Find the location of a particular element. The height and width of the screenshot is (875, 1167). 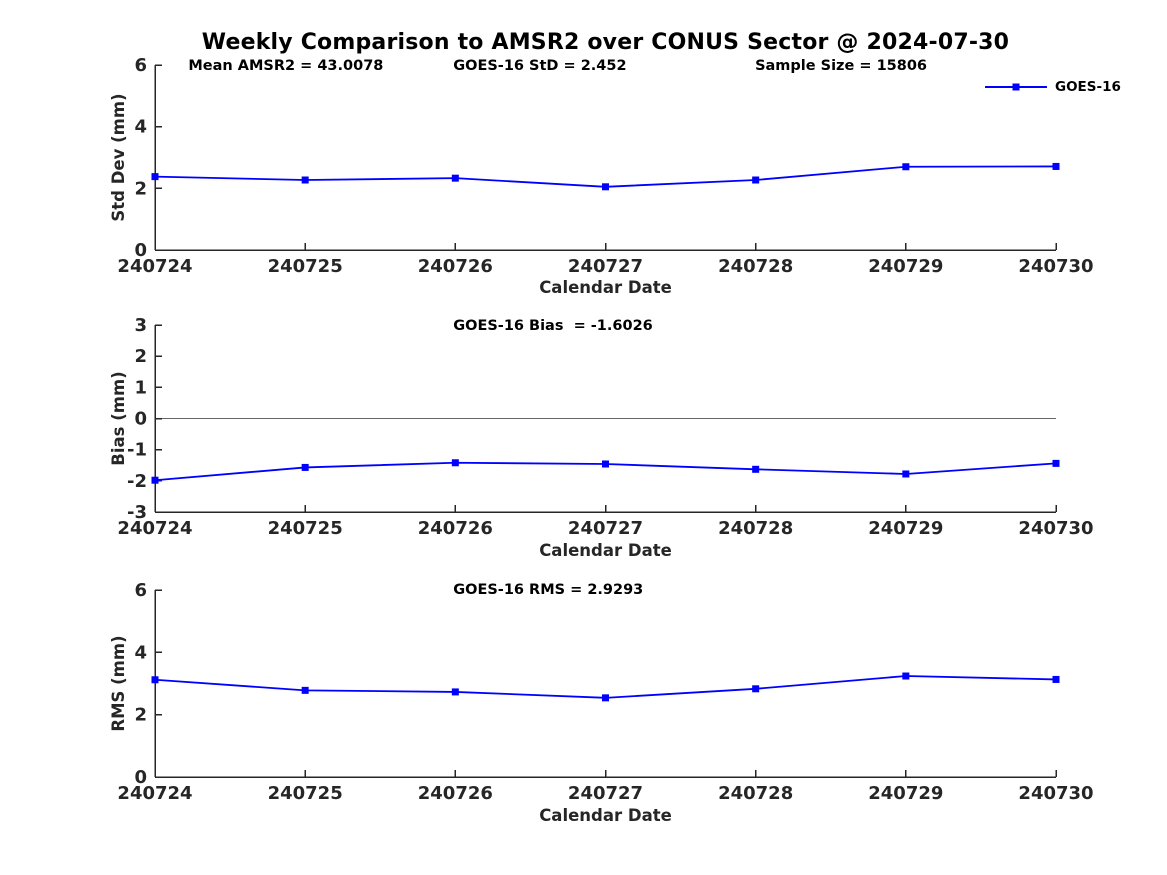

y-tick-label: 1 is located at coordinates (140, 387).